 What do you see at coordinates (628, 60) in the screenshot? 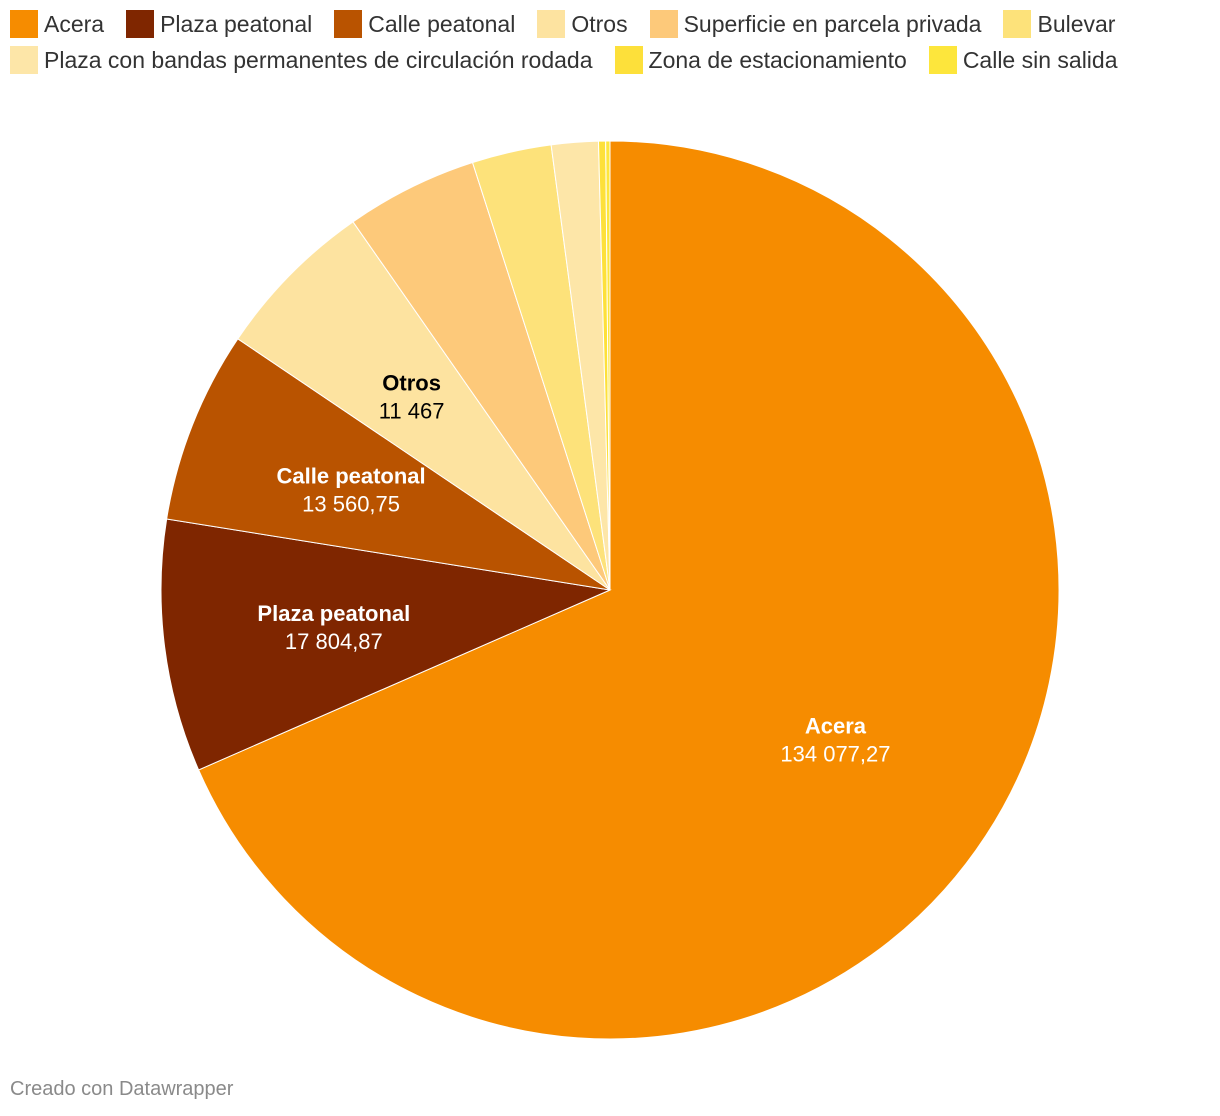
I see `legend-swatch-zona-estacionamiento` at bounding box center [628, 60].